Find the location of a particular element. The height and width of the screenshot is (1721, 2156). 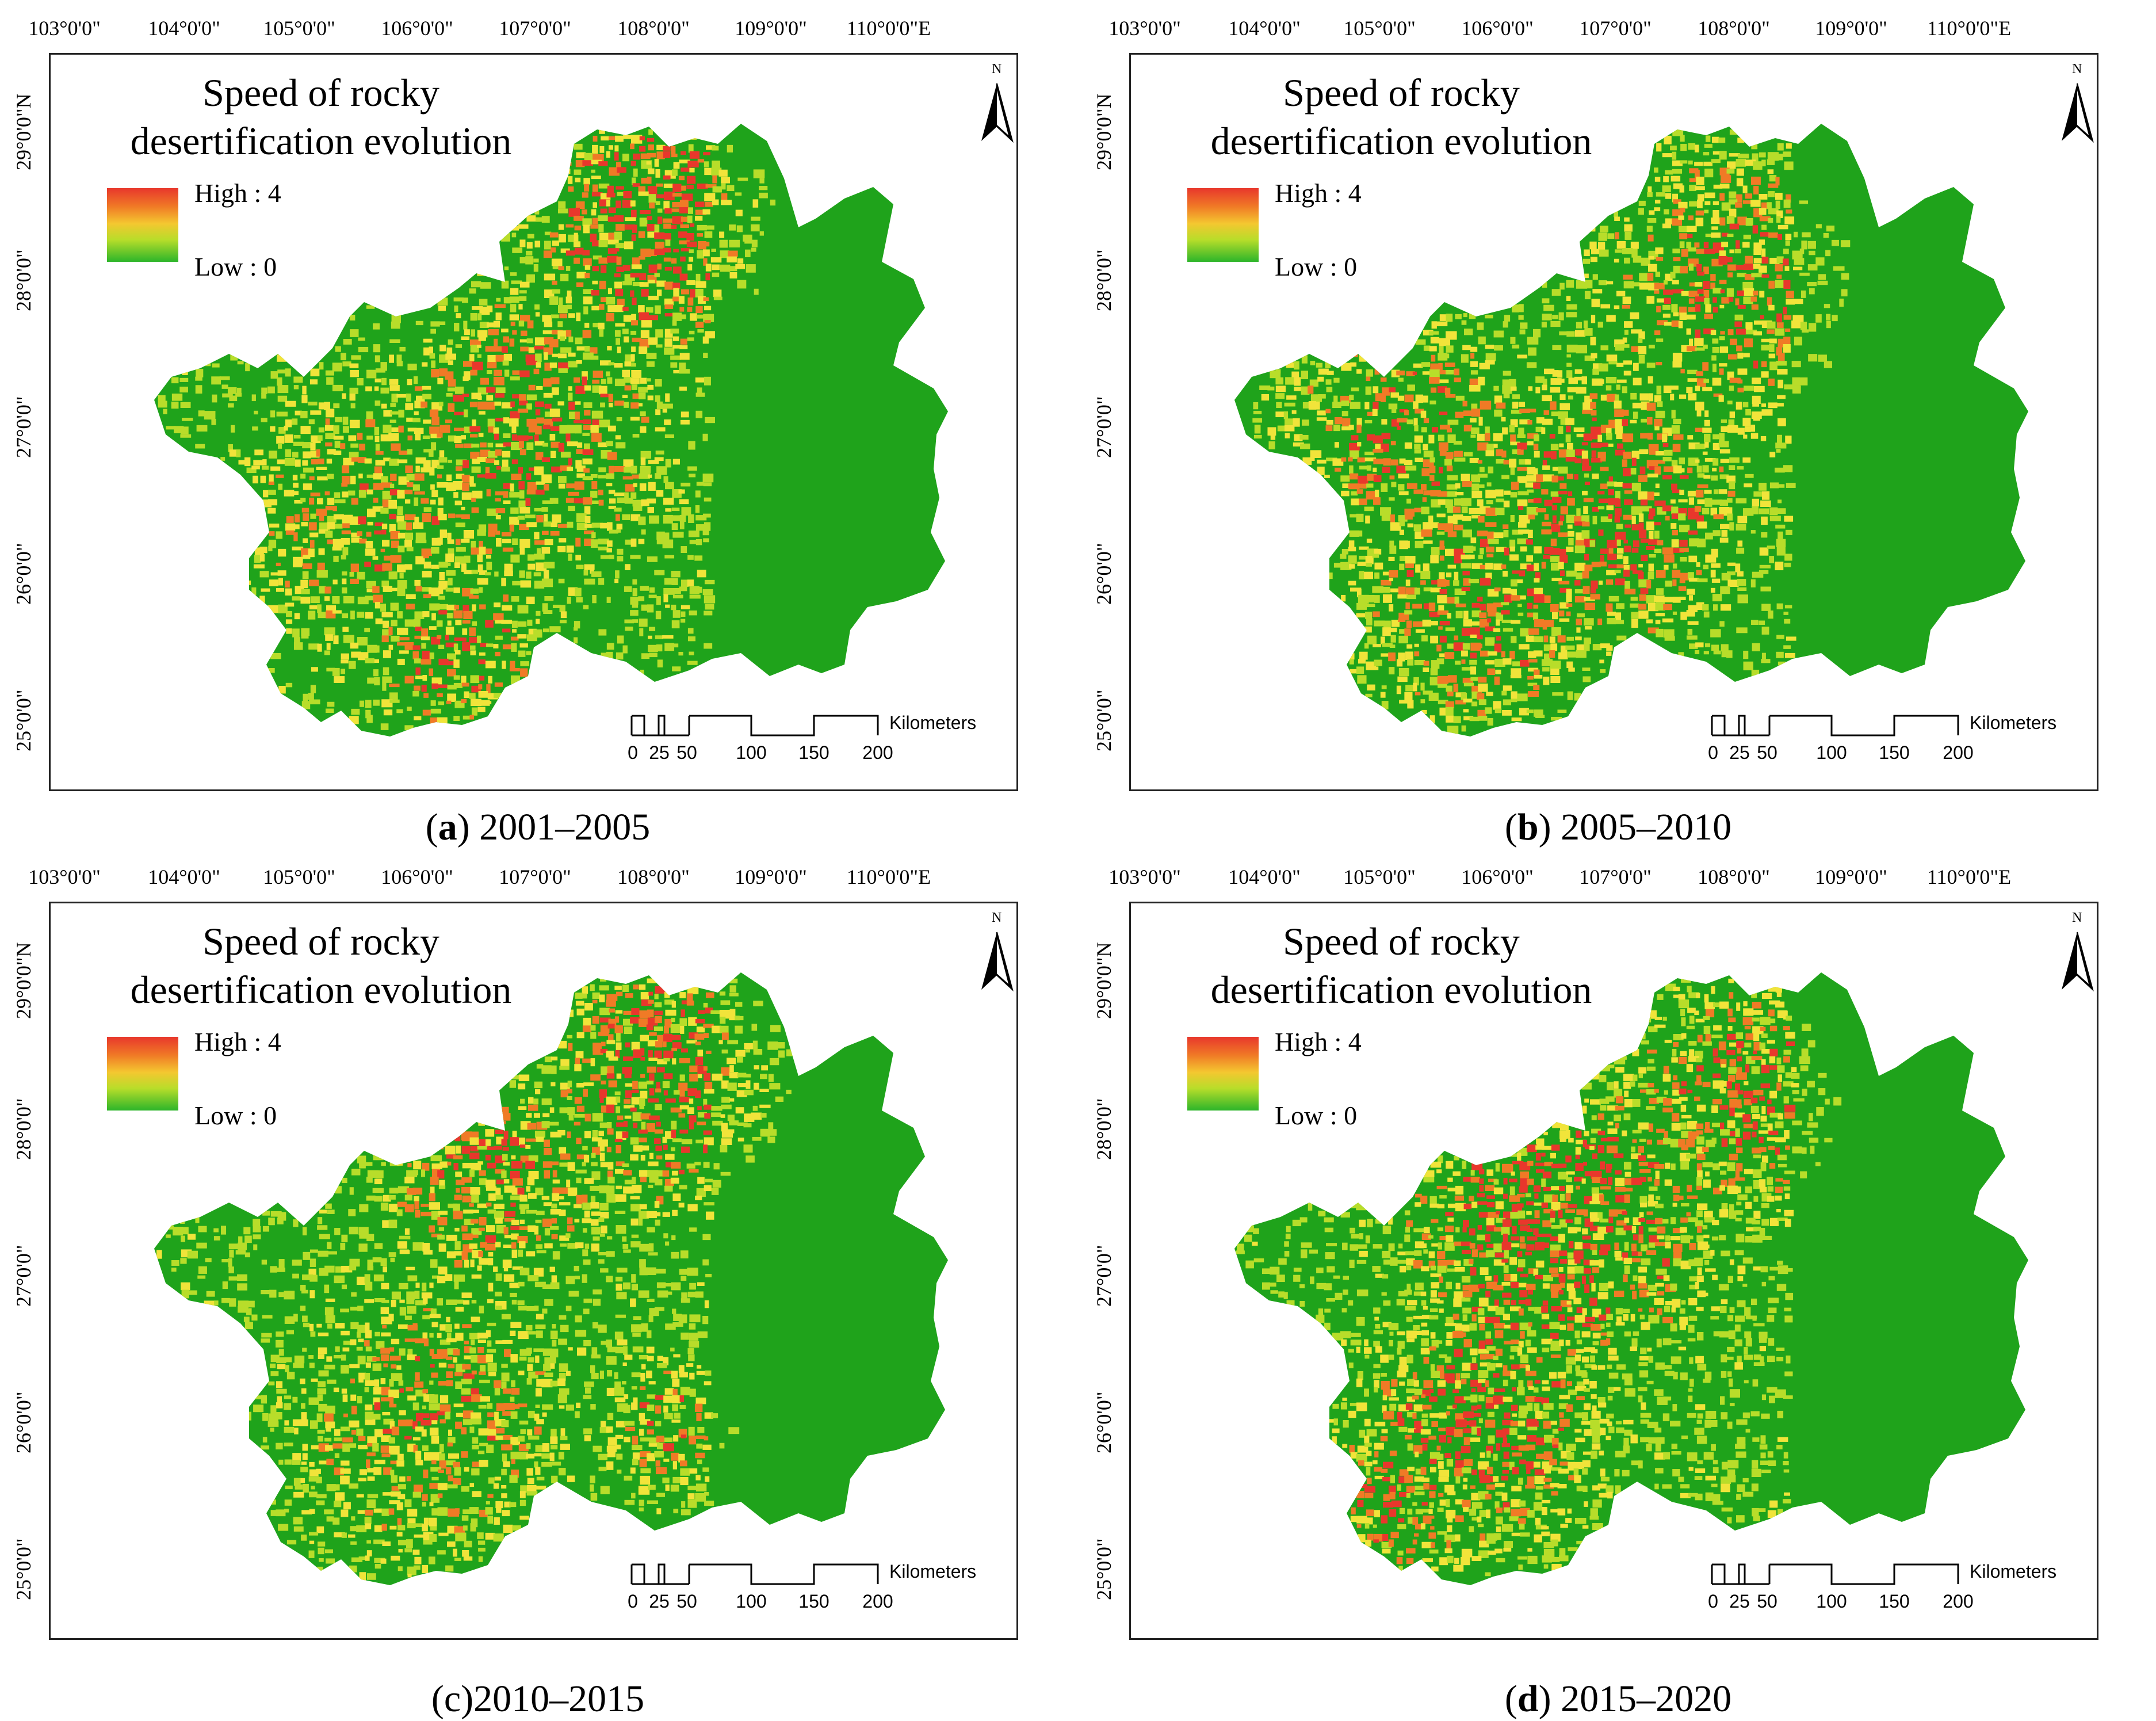

panel-letter: d is located at coordinates (1528, 1699).